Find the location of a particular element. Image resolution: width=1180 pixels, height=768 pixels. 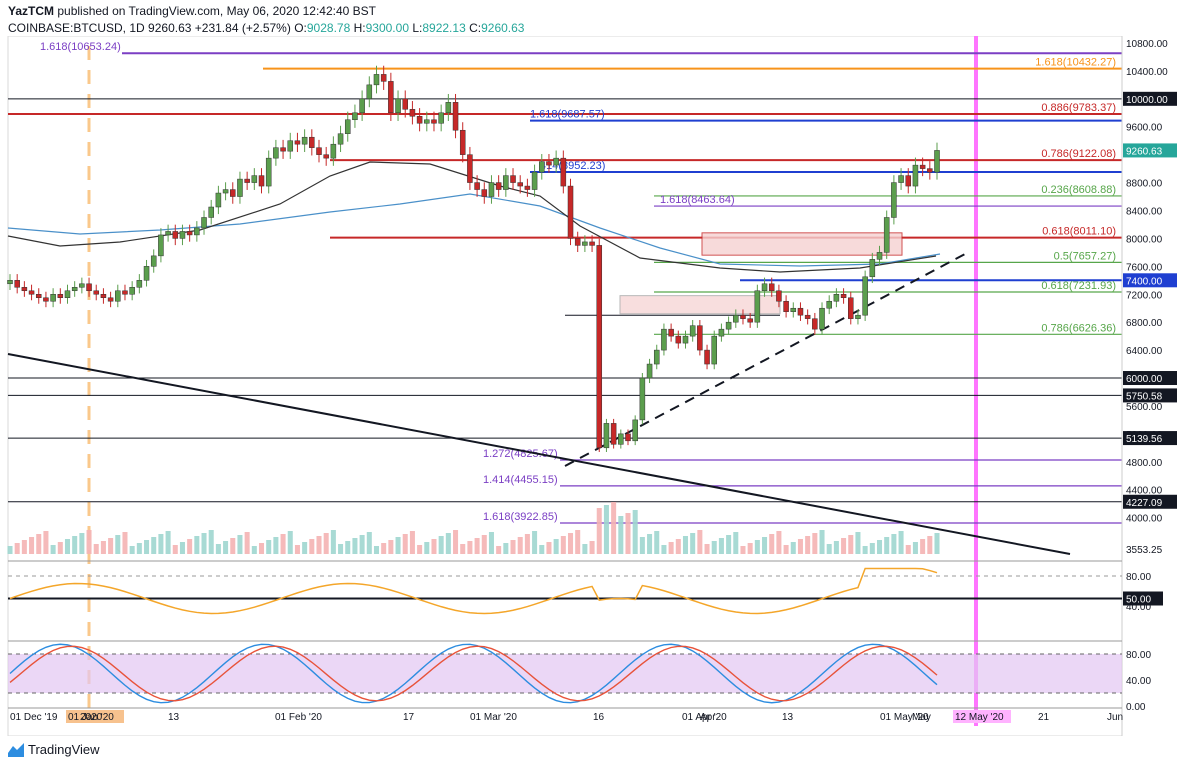

ascending-trendline is located at coordinates (765, 360).